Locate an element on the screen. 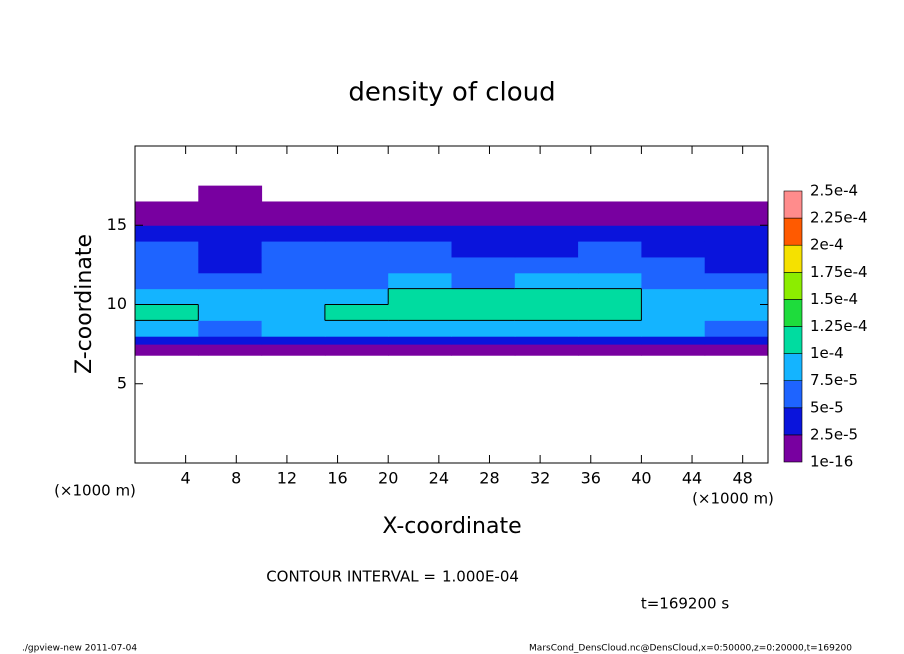 This screenshot has width=904, height=654. y-tick-label: 10 is located at coordinates (117, 303).